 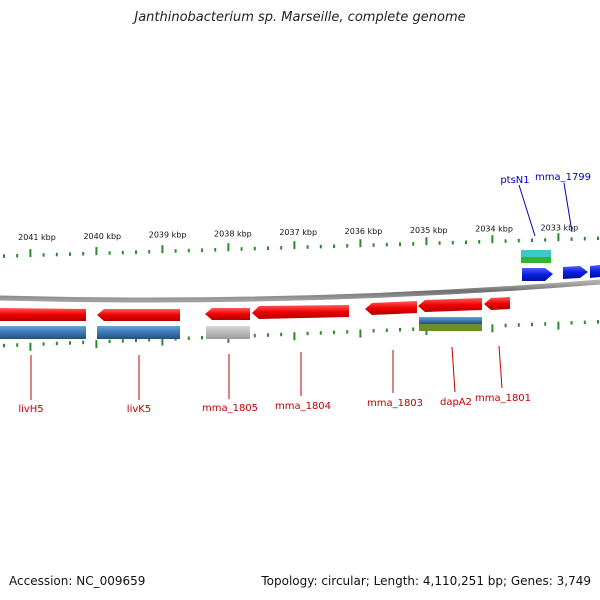 What do you see at coordinates (30, 409) in the screenshot?
I see `gene-label-livH5: livH5` at bounding box center [30, 409].